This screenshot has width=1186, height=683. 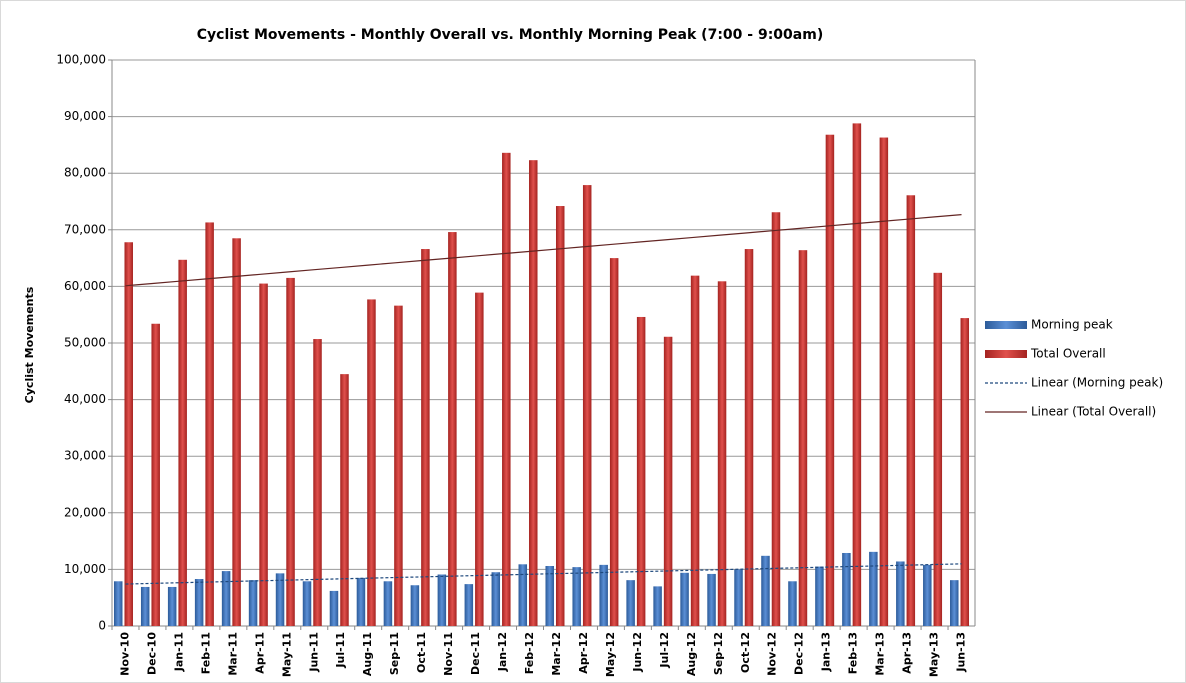 I want to click on x-tick-label: Feb-13, so click(x=853, y=653).